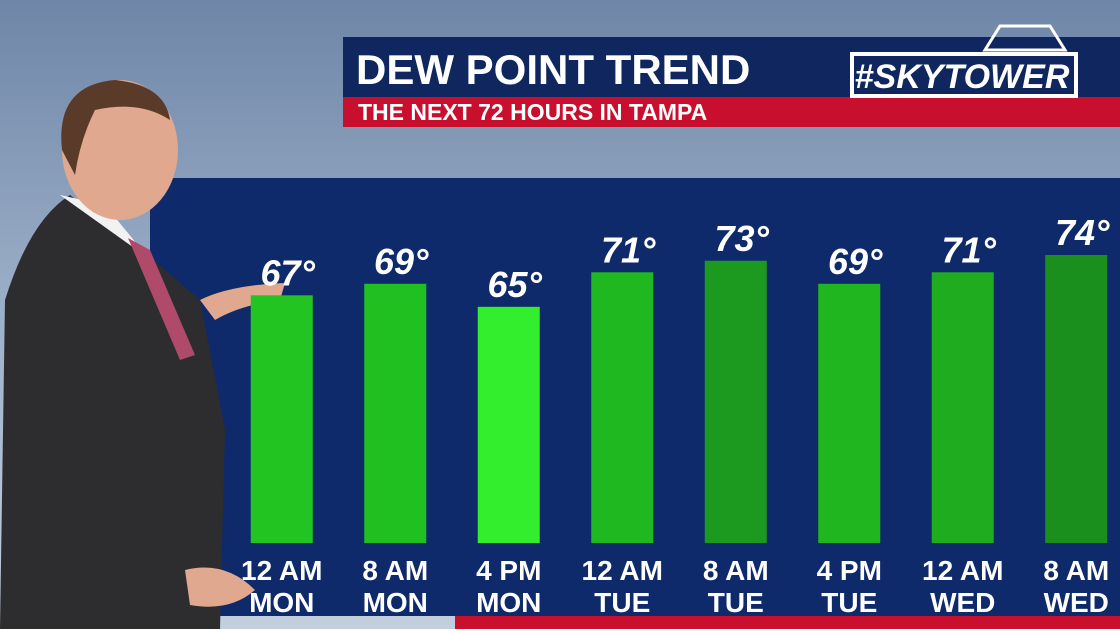 The width and height of the screenshot is (1120, 634). What do you see at coordinates (787, 622) in the screenshot?
I see `bottom-stripe` at bounding box center [787, 622].